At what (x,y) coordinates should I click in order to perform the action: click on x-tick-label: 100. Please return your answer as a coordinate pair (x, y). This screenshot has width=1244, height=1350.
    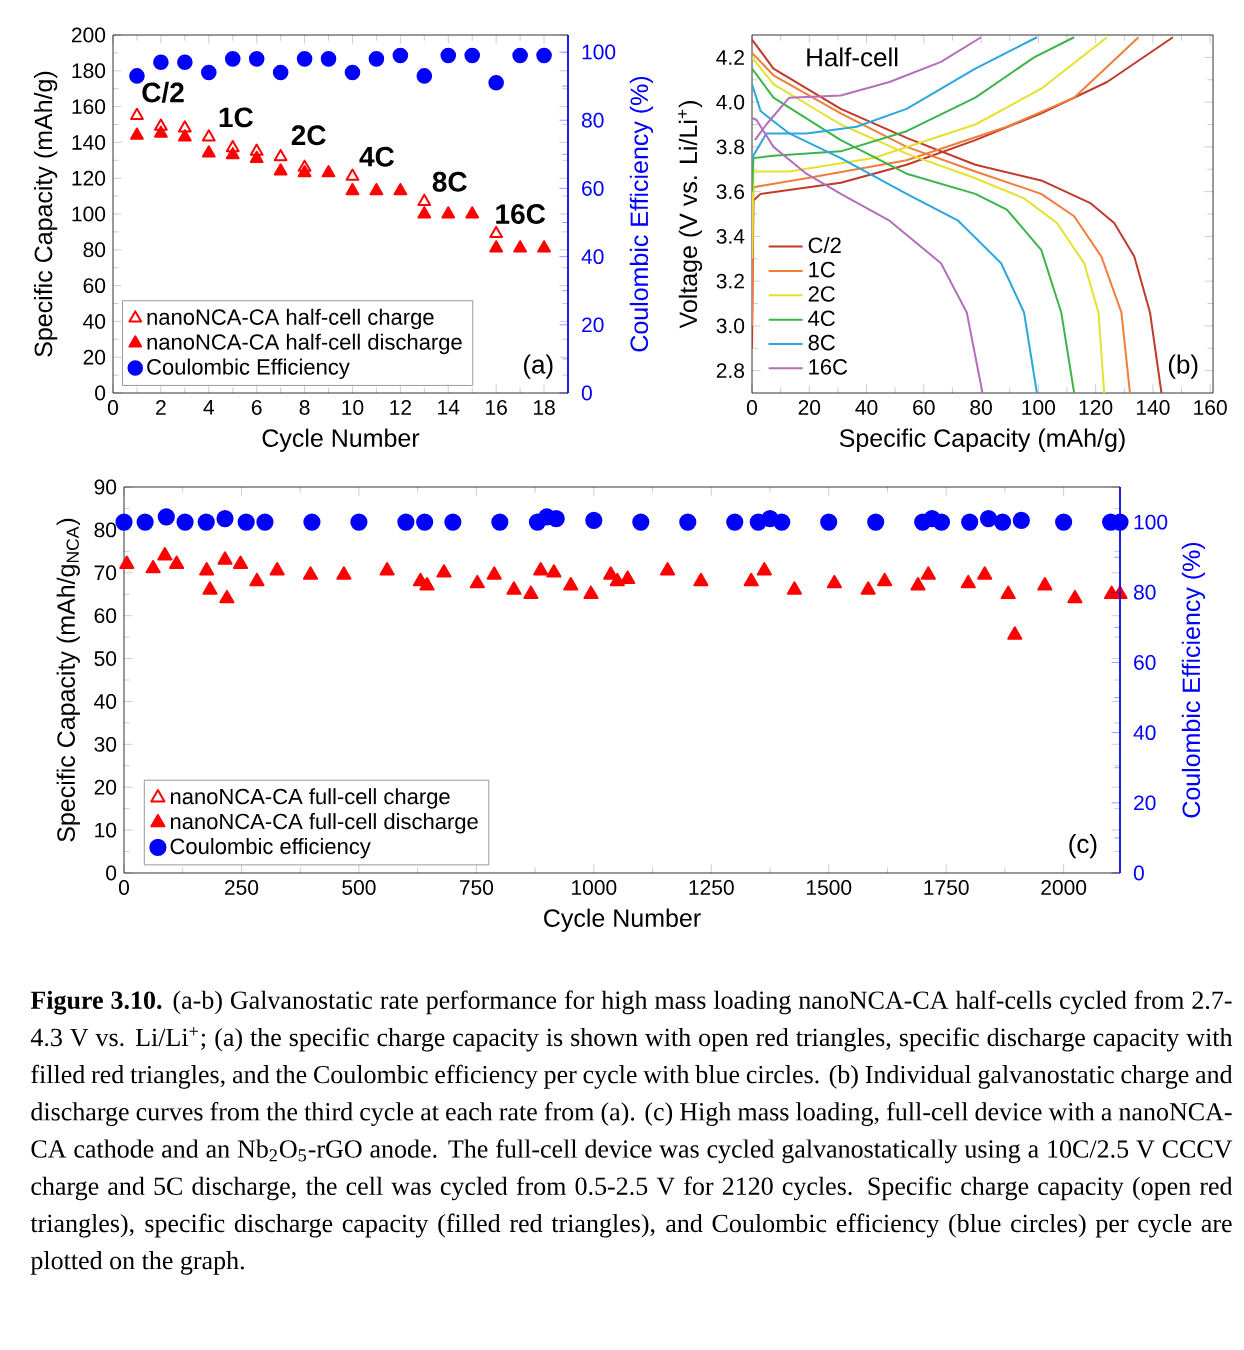
    Looking at the image, I should click on (1039, 407).